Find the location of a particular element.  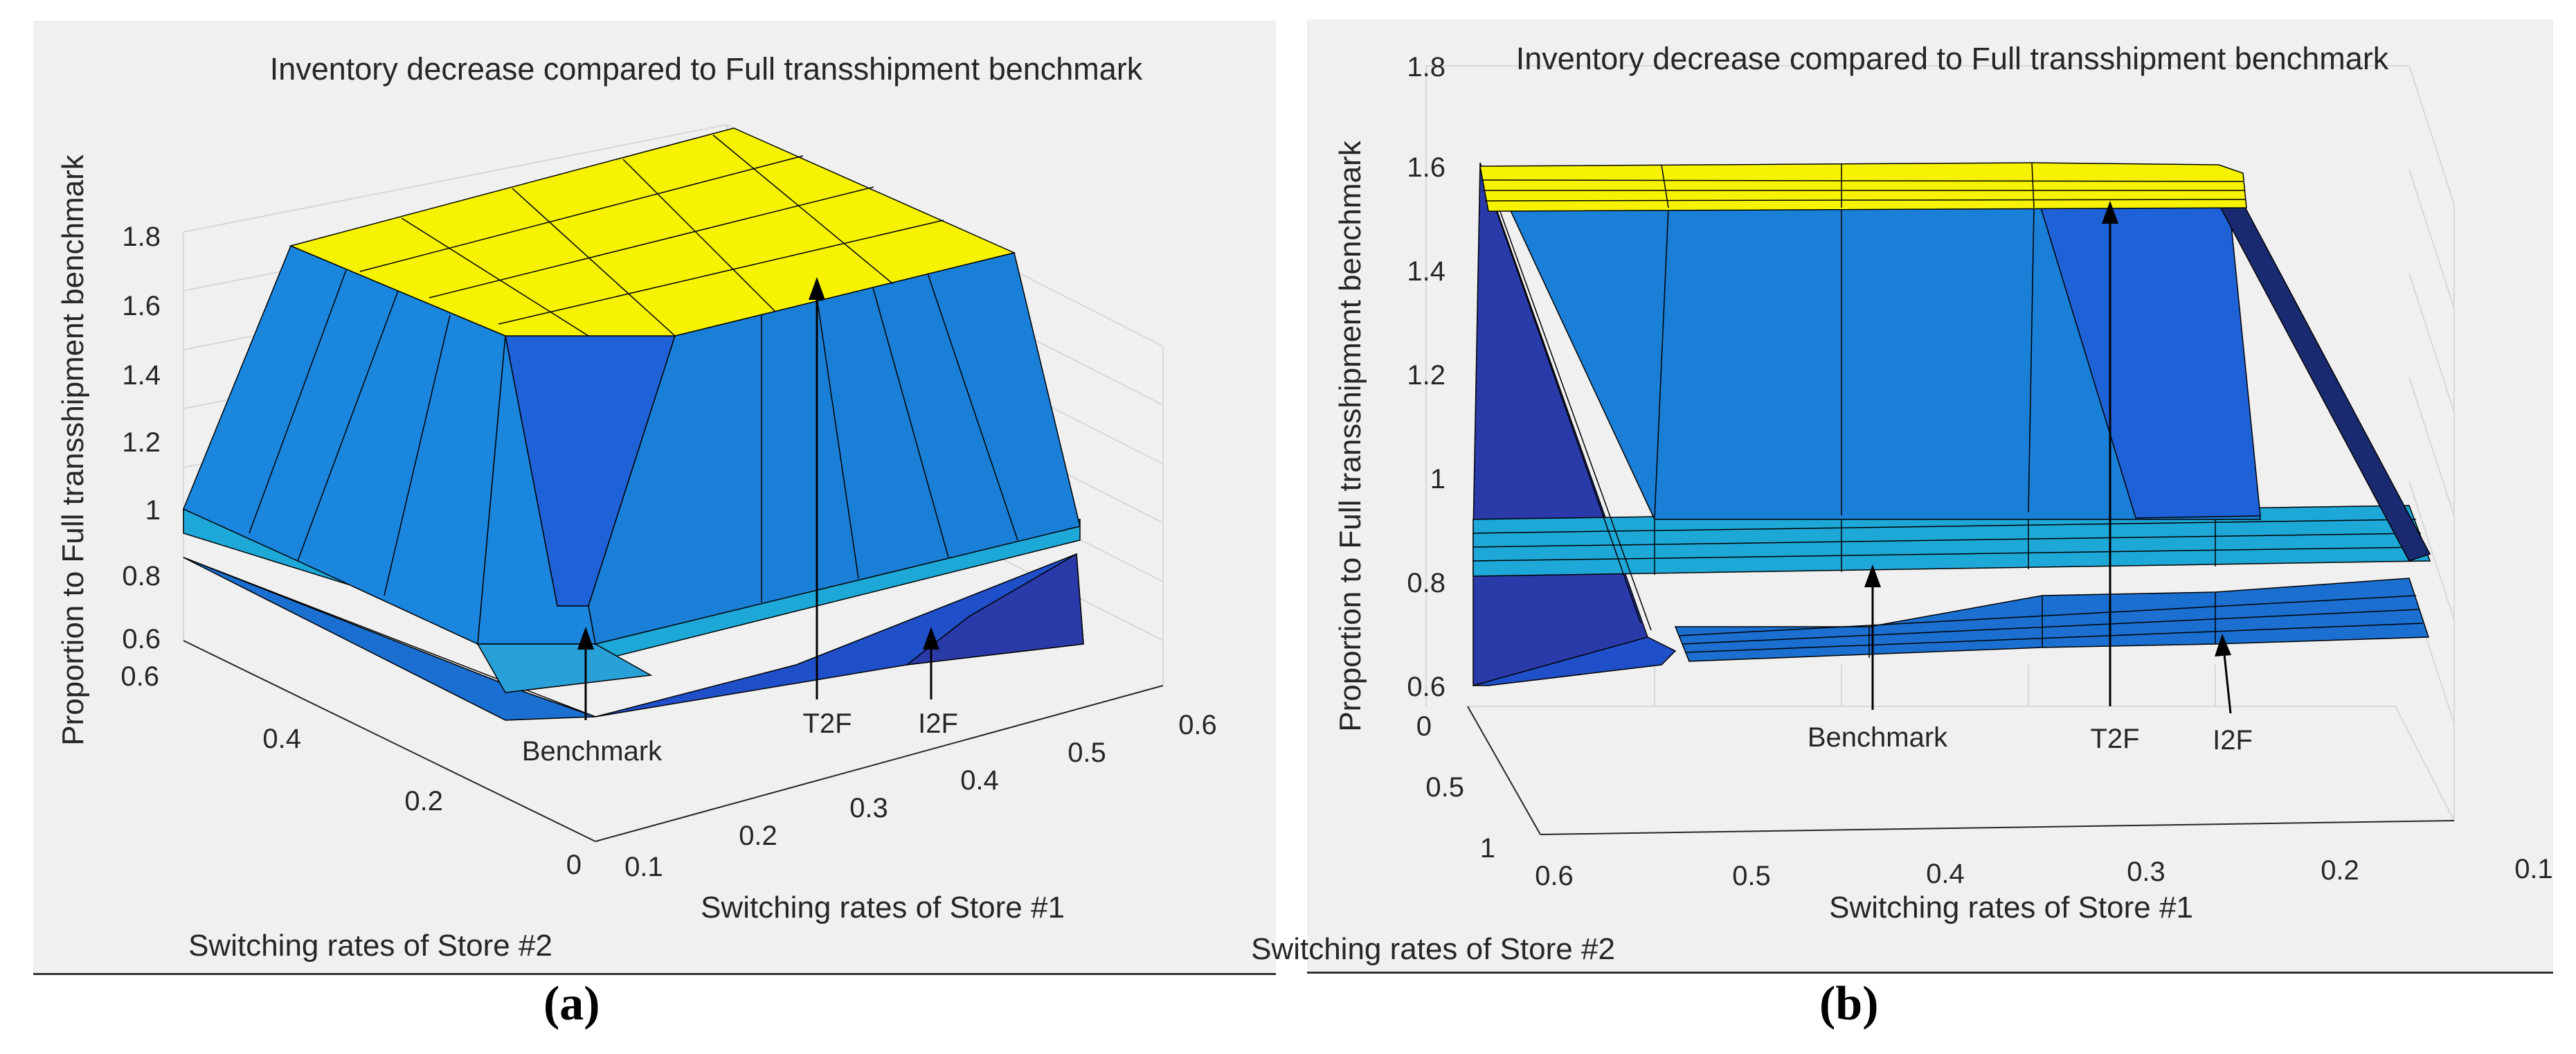

chart-b-plateau-band is located at coordinates (1863, 187).